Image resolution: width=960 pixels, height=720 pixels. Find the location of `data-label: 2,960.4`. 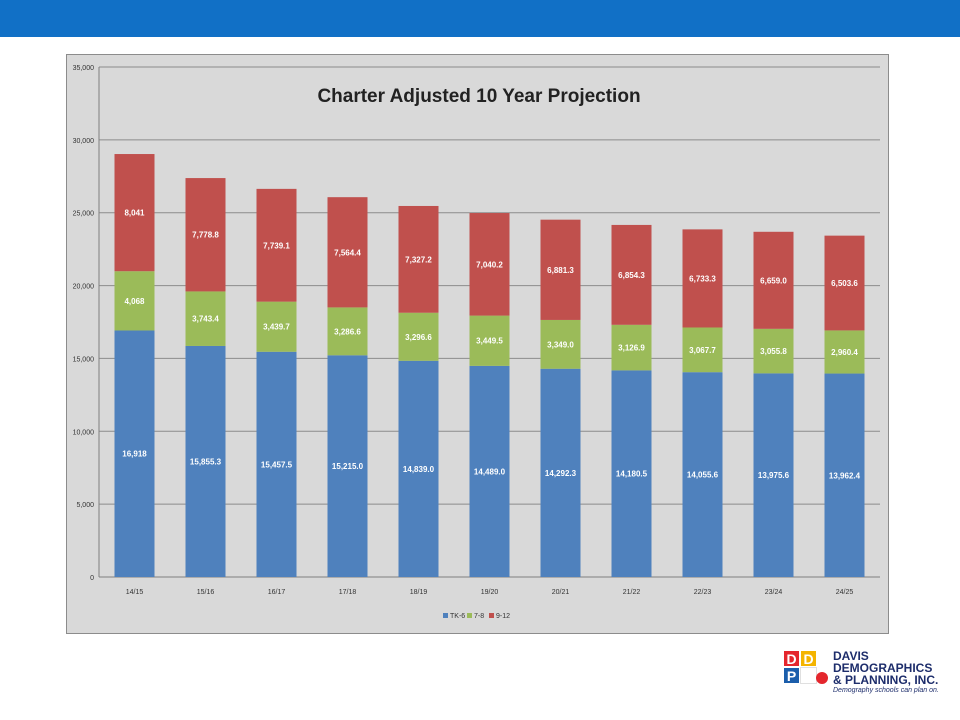

data-label: 2,960.4 is located at coordinates (844, 352).